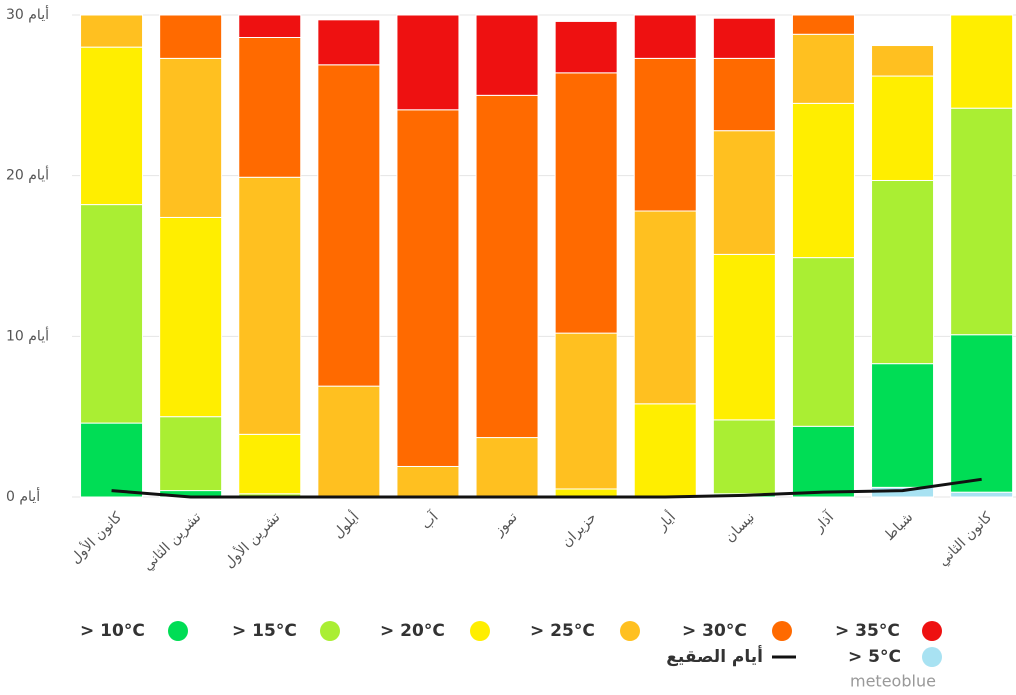 The image size is (1016, 695). I want to click on x-tick-label: شباط, so click(898, 526).